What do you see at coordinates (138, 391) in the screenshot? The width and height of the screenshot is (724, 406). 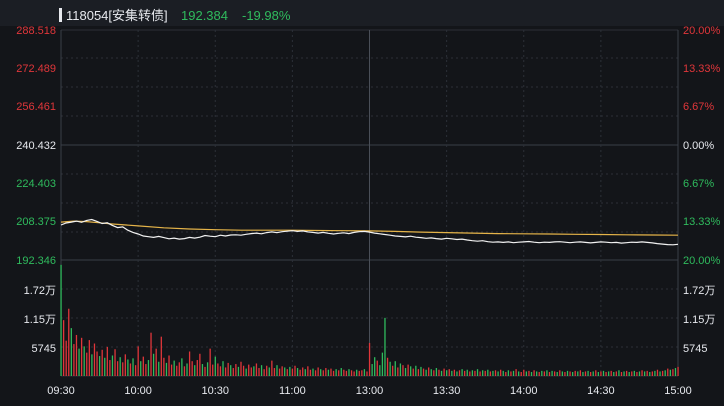 I see `time-axis-label: 10:00` at bounding box center [138, 391].